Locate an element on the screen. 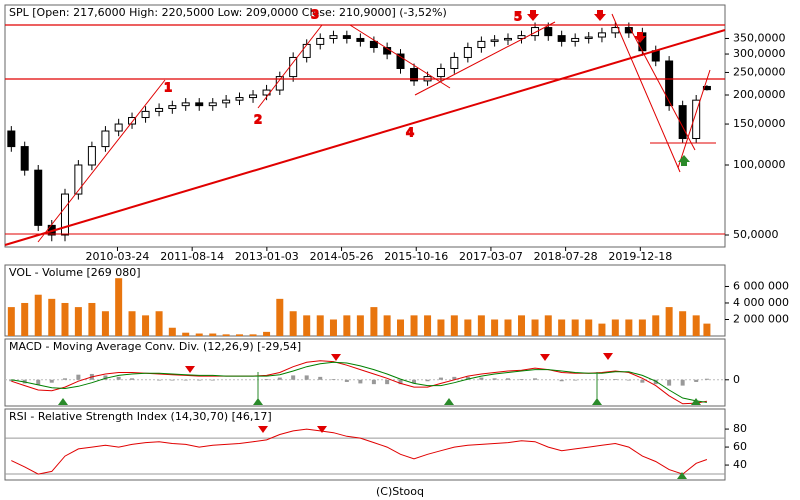  x-tick-label: 2018-07-28 is located at coordinates (566, 256).